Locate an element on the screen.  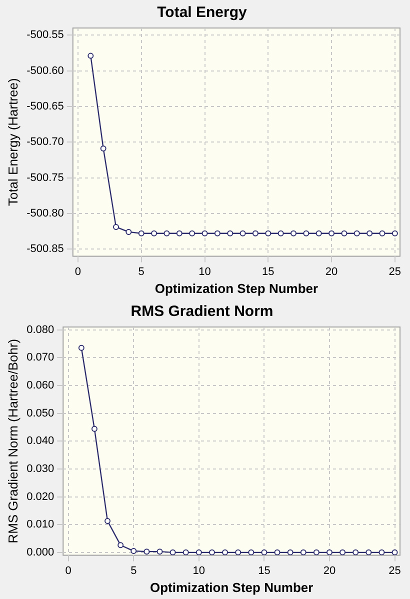
y-tick-label: -500.55 is located at coordinates (45, 35).